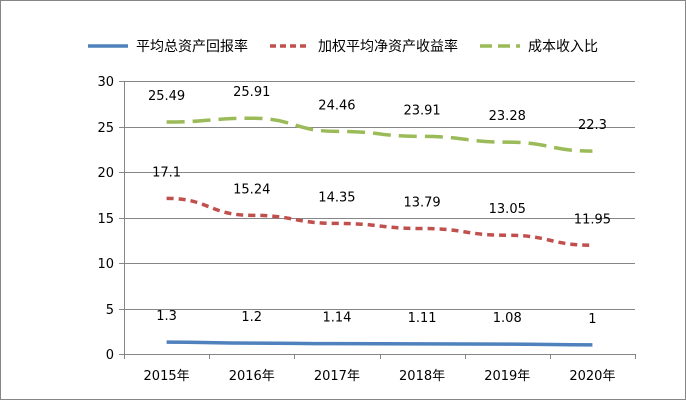  Describe the element at coordinates (105, 82) in the screenshot. I see `y-tick-label: 30` at that location.